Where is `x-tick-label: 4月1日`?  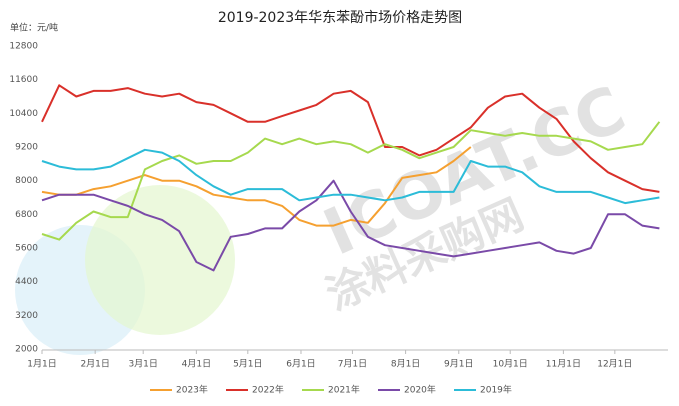 x-tick-label: 4月1日 is located at coordinates (196, 364).